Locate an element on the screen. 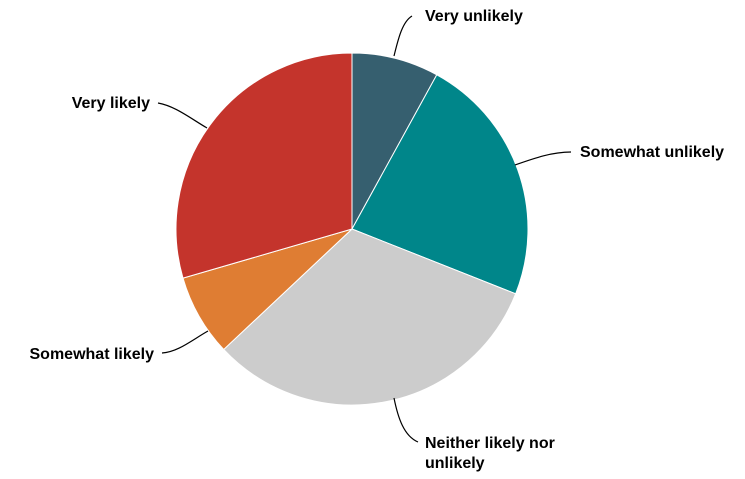 Image resolution: width=745 pixels, height=479 pixels. label-neither: Neither likely nor unlikely is located at coordinates (492, 453).